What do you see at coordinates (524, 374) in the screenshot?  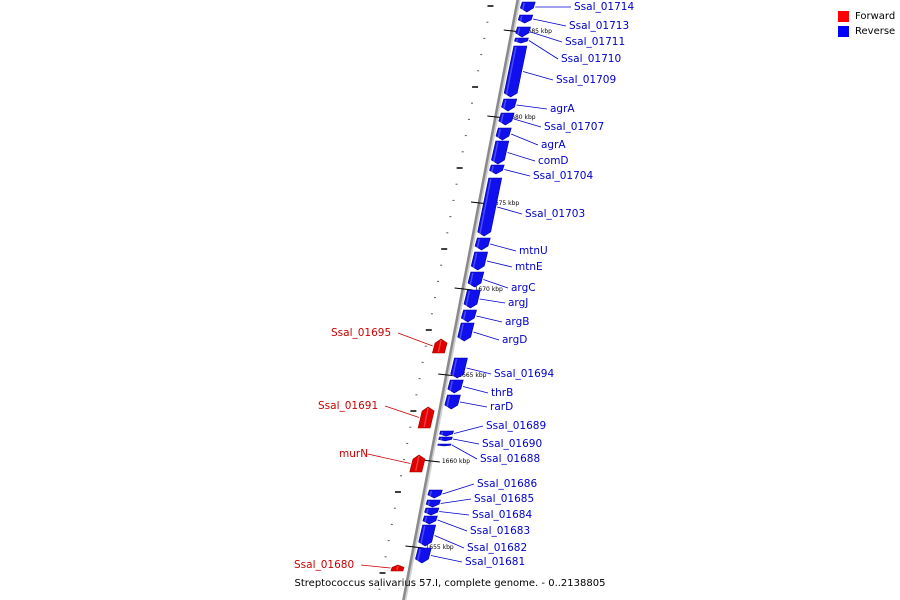 I see `gene-label-ssal_01694: Ssal_01694` at bounding box center [524, 374].